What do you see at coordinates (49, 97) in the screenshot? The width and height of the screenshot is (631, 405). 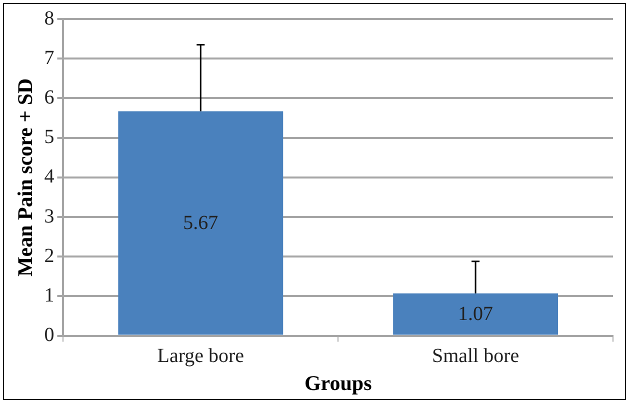 I see `y-tick-label: 6` at bounding box center [49, 97].